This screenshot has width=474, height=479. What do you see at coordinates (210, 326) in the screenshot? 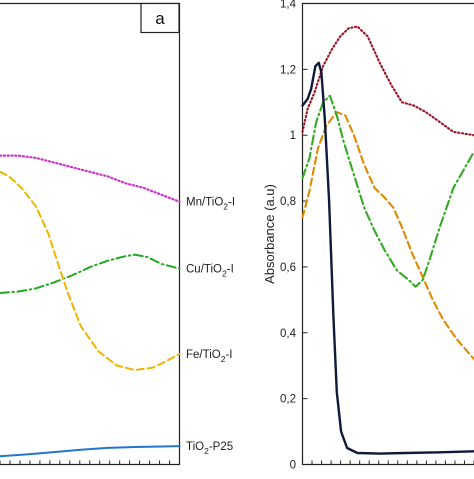
I see `panel-a-series-labels: Mn/TiO2-I Cu/TiO2-I Fe/TiO2-I TiO2-P25` at bounding box center [210, 326].